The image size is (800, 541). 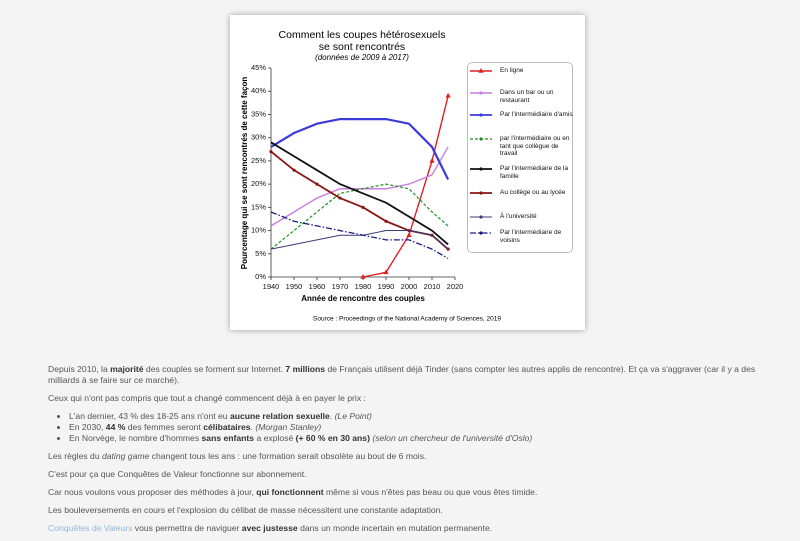 What do you see at coordinates (363, 286) in the screenshot?
I see `x-tick-label: 1980` at bounding box center [363, 286].